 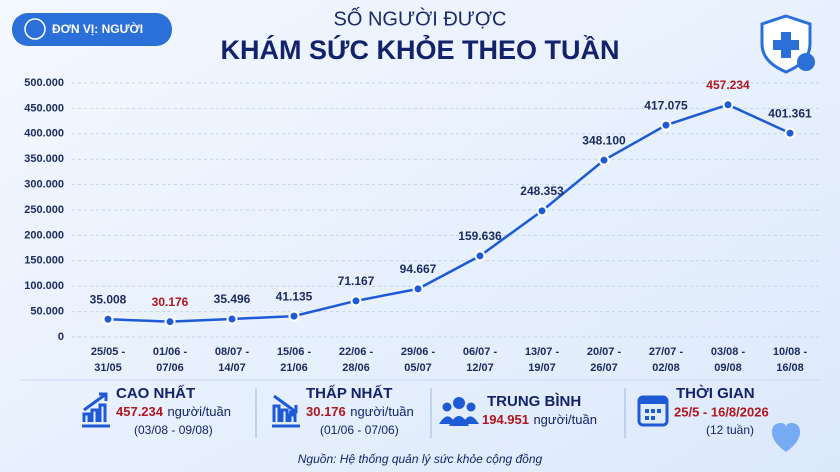 I want to click on summary-heading: THẤP NHẤT, so click(x=349, y=393).